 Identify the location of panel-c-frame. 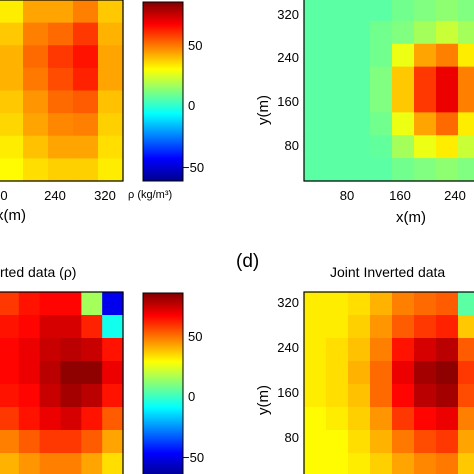
(62, 382).